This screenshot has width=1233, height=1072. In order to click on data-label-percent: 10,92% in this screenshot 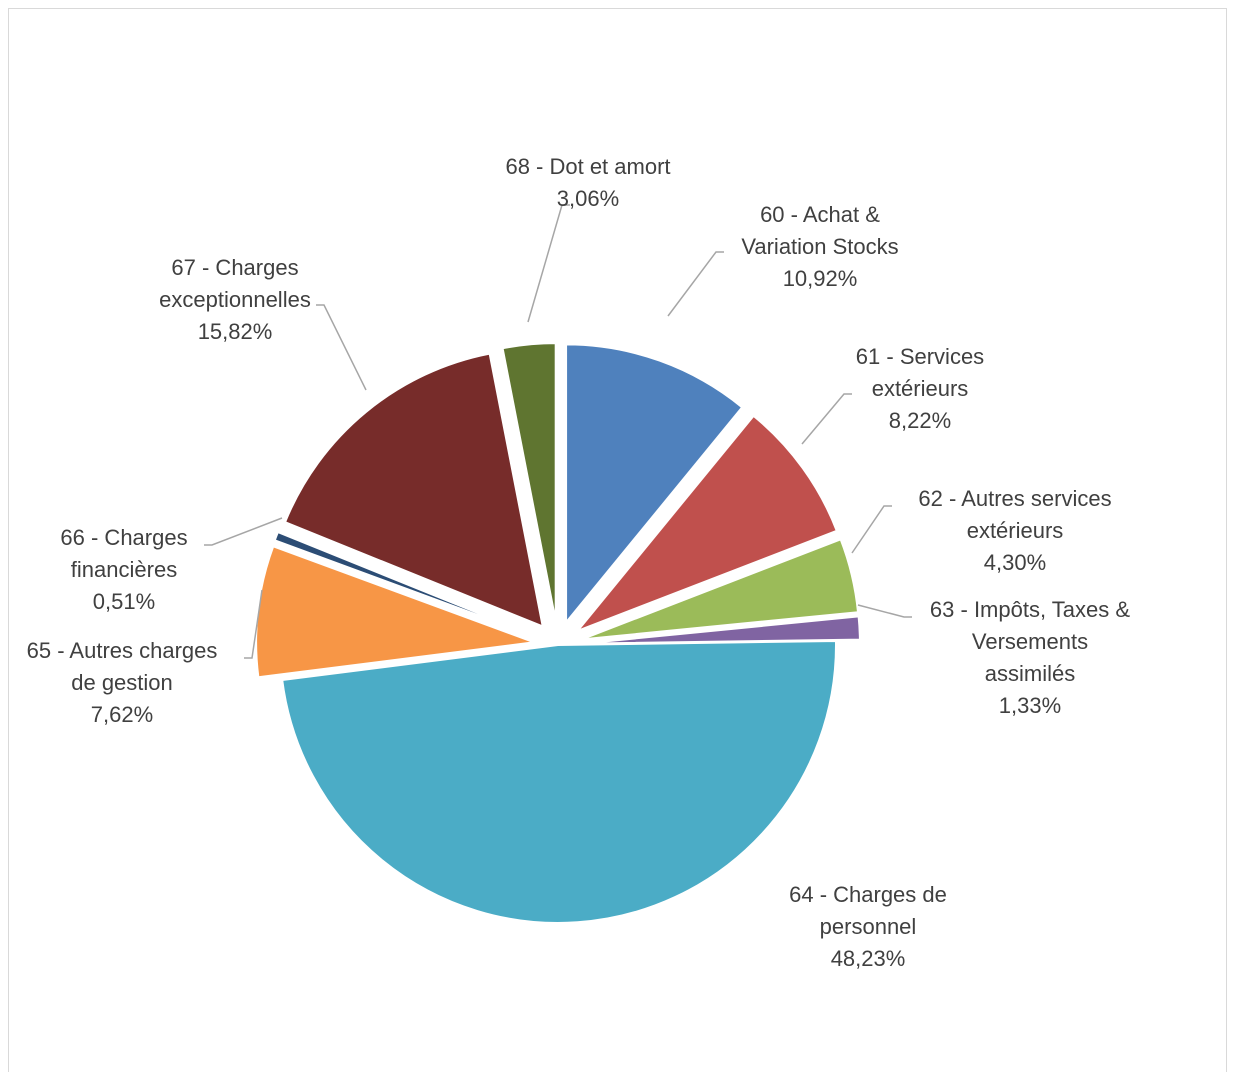, I will do `click(820, 278)`.